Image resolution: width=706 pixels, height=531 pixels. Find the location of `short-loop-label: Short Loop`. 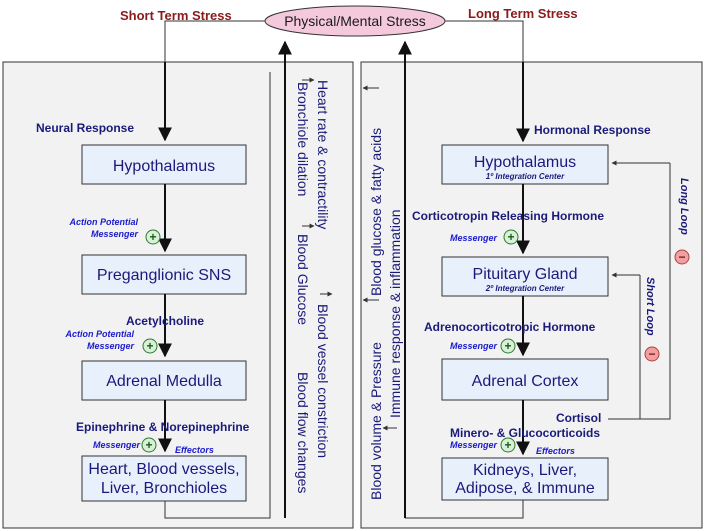

short-loop-label: Short Loop is located at coordinates (650, 306).